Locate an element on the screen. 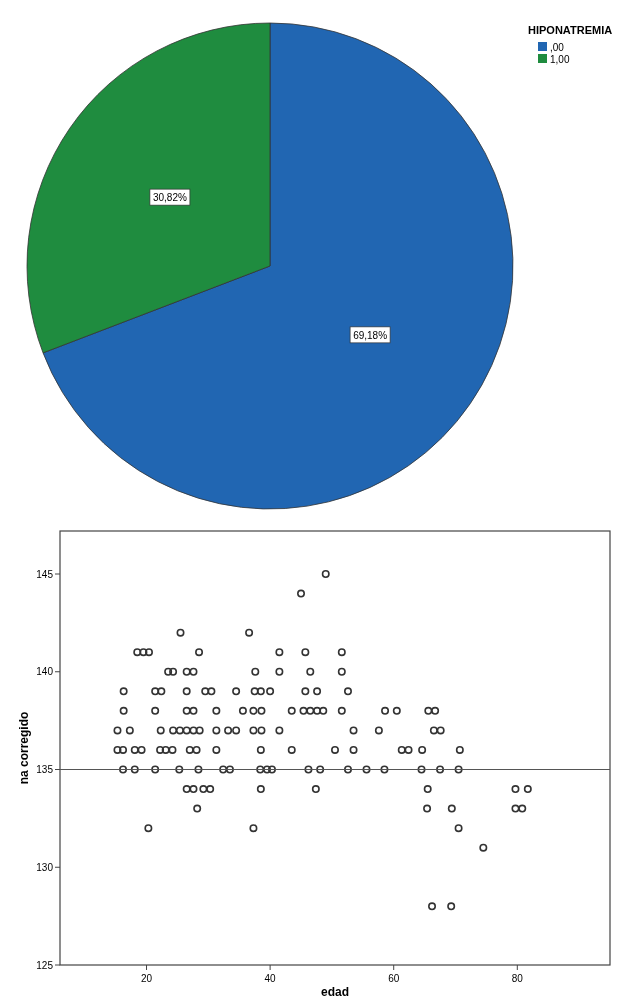 The width and height of the screenshot is (623, 1002). x-axis-title: edad is located at coordinates (335, 992).